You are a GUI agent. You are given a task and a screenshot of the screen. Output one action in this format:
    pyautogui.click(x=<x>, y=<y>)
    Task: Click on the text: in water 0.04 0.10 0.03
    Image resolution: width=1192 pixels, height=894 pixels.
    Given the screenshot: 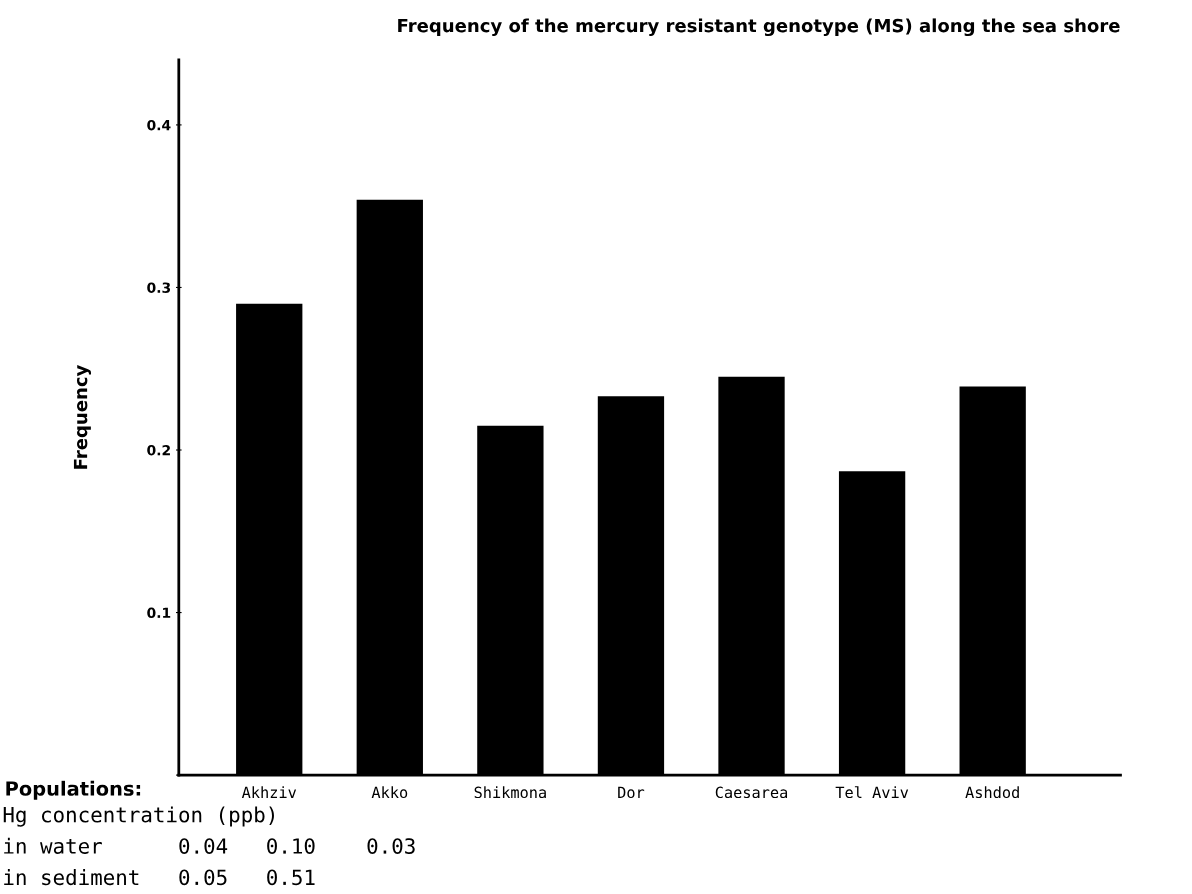 What is the action you would take?
    pyautogui.click(x=209, y=845)
    